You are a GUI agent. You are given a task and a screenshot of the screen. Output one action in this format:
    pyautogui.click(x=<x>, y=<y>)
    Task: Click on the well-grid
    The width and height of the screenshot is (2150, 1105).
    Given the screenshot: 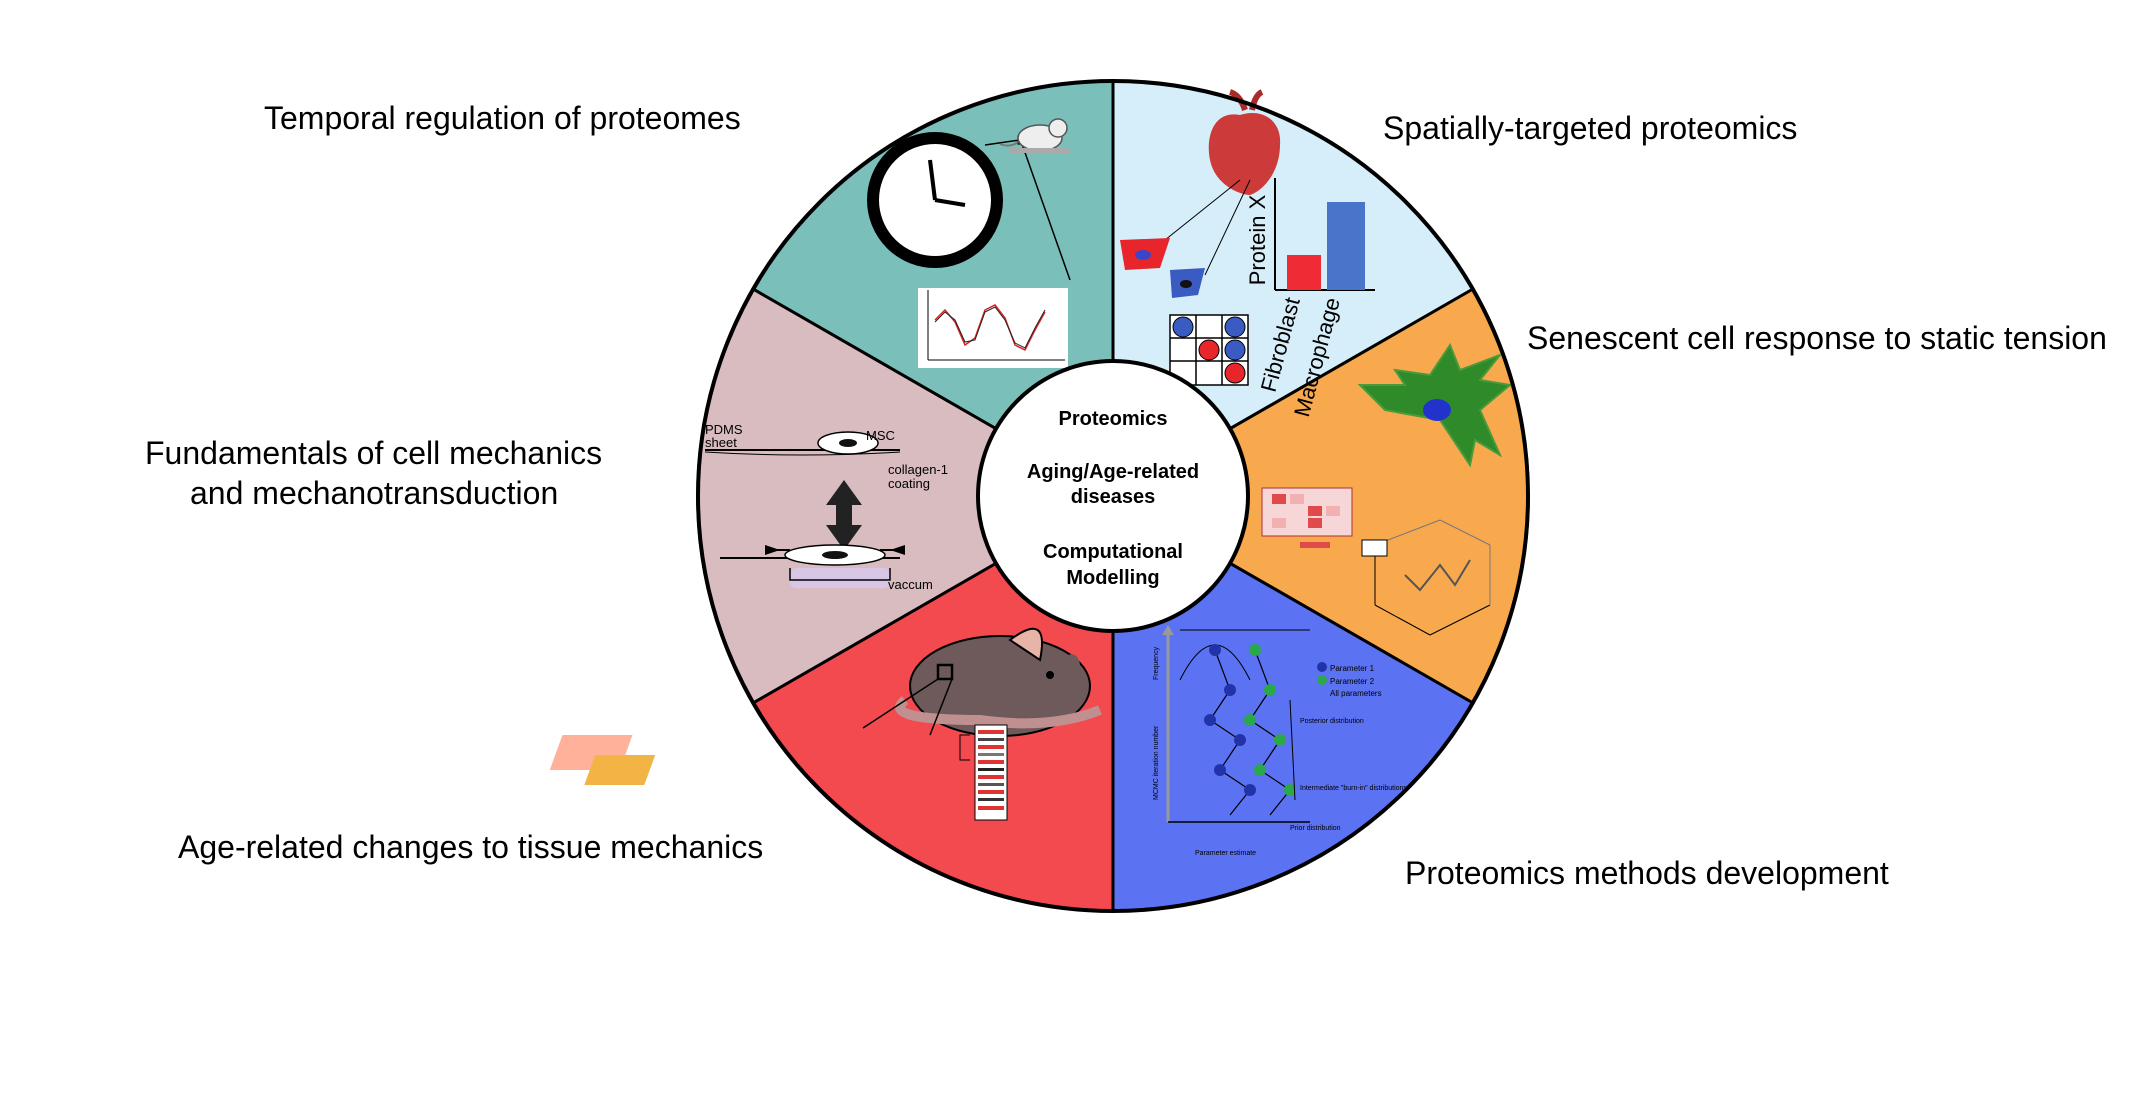 What is the action you would take?
    pyautogui.click(x=1209, y=350)
    